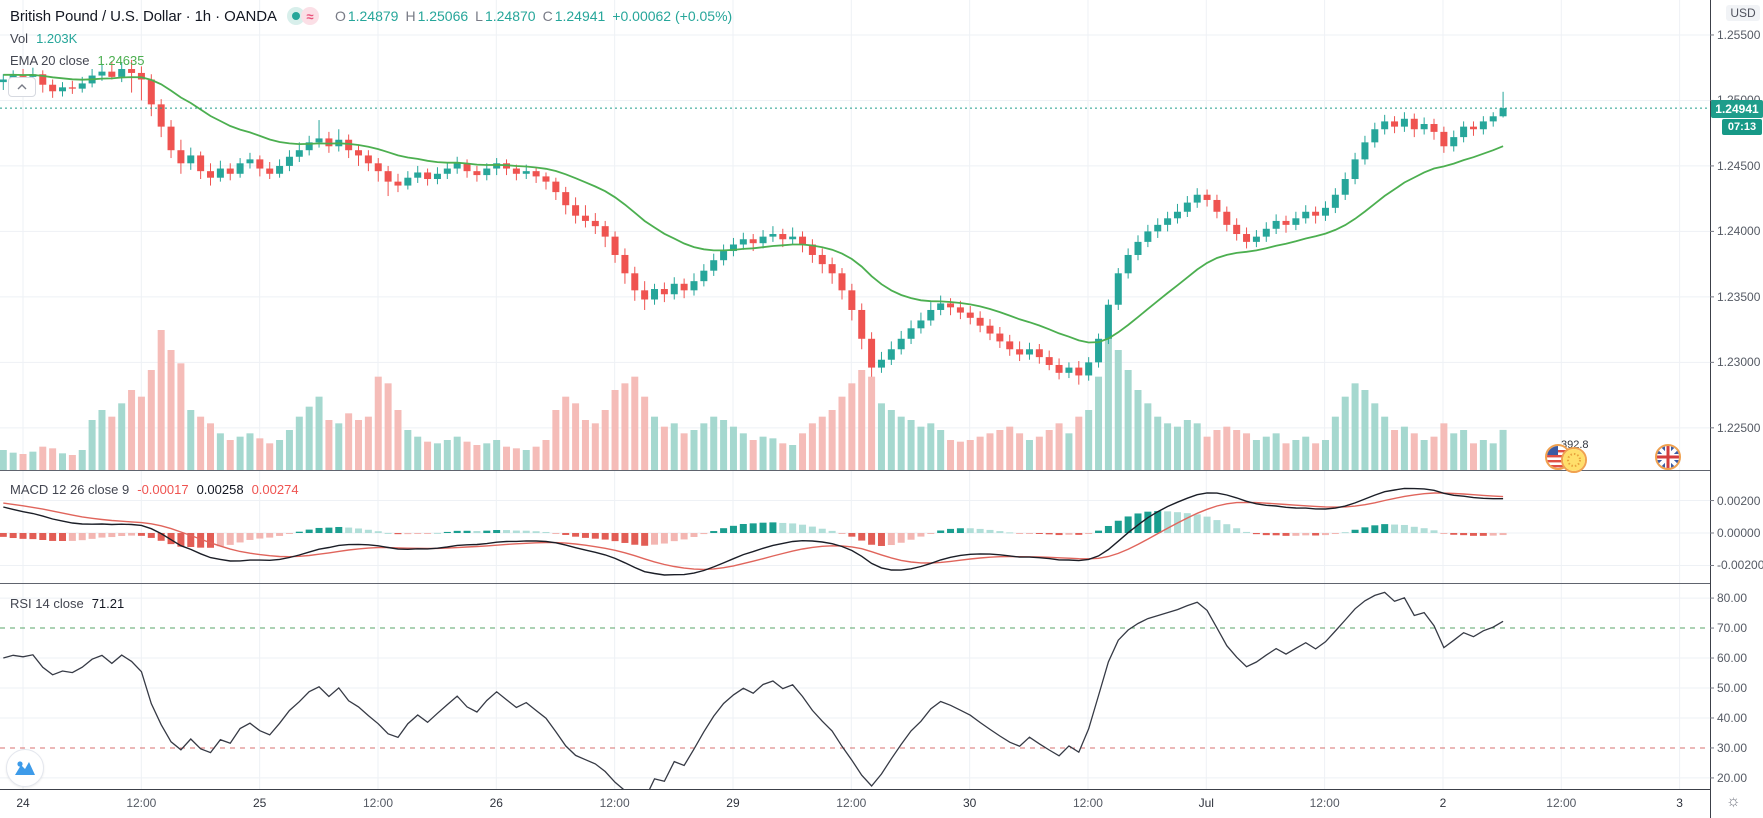  Describe the element at coordinates (1575, 445) in the screenshot. I see `event-value: 392.8` at that location.